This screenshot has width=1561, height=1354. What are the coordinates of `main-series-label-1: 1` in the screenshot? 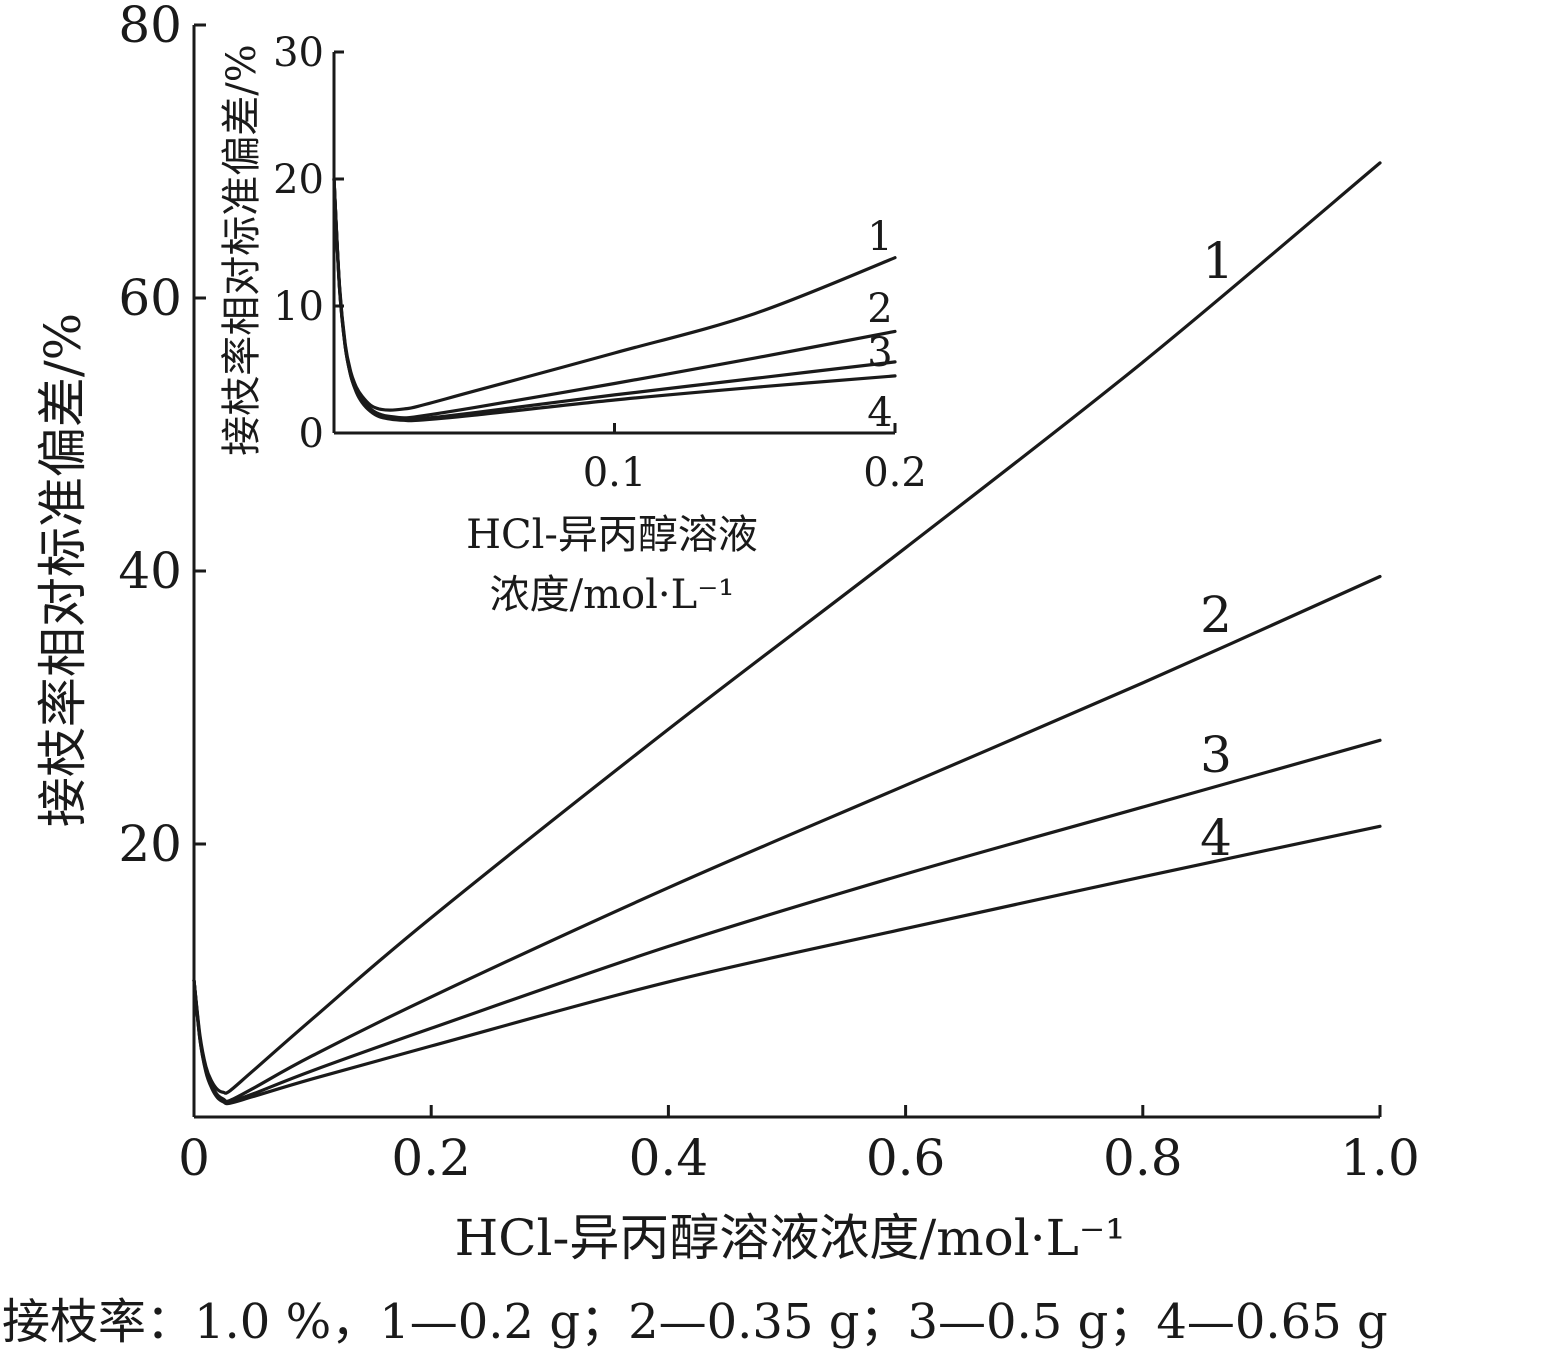 It's located at (1218, 261).